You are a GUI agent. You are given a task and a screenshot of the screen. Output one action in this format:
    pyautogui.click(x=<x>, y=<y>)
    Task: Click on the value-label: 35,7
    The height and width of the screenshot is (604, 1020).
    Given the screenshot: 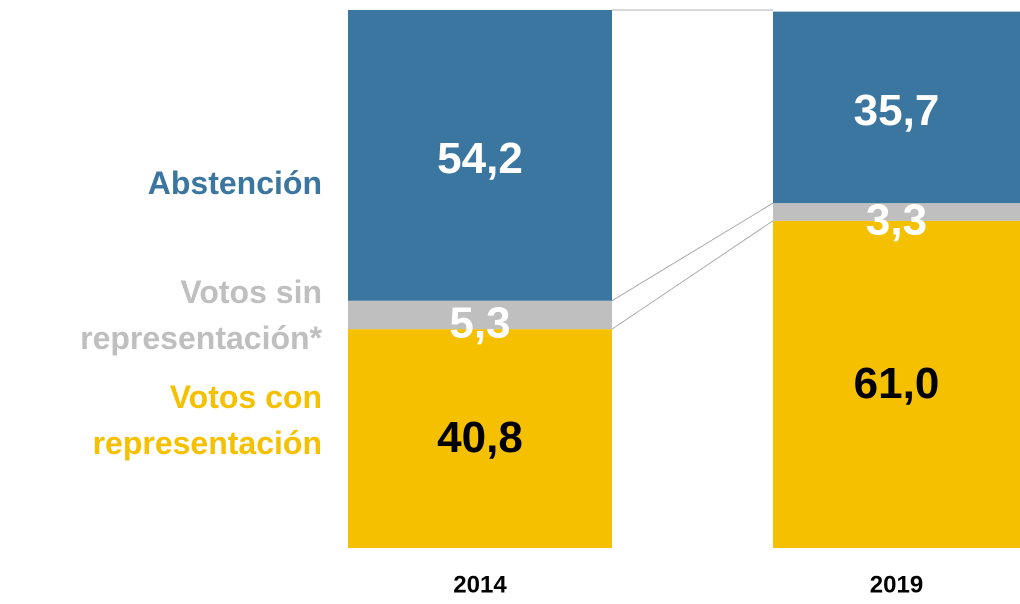 What is the action you would take?
    pyautogui.click(x=897, y=110)
    